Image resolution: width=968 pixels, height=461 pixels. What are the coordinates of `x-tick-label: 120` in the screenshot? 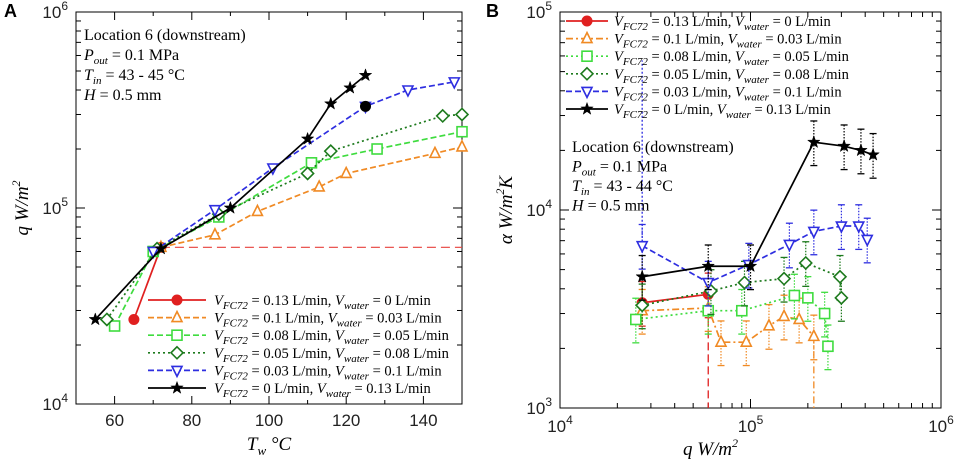 It's located at (346, 420).